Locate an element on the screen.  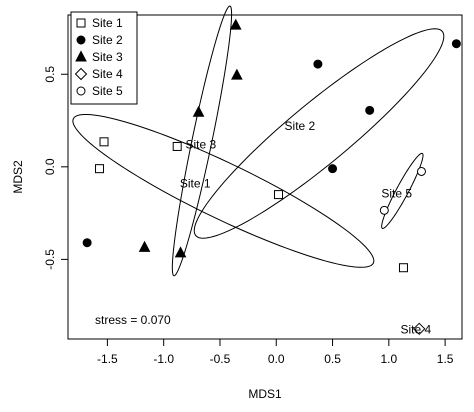
y-axis: -0.5 0.0 0.5 is located at coordinates (55, 168).